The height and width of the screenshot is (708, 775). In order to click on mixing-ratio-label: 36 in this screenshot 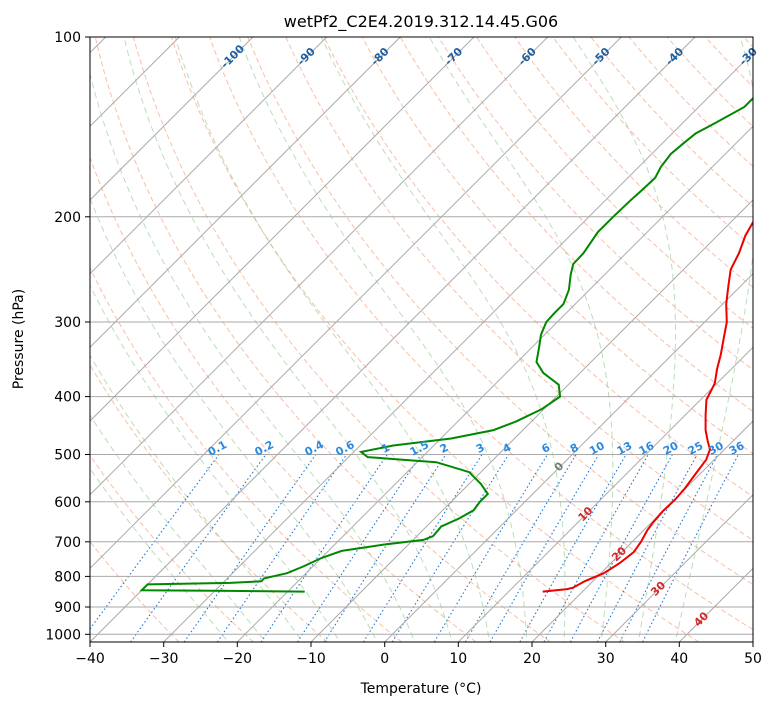, I will do `click(737, 448)`.